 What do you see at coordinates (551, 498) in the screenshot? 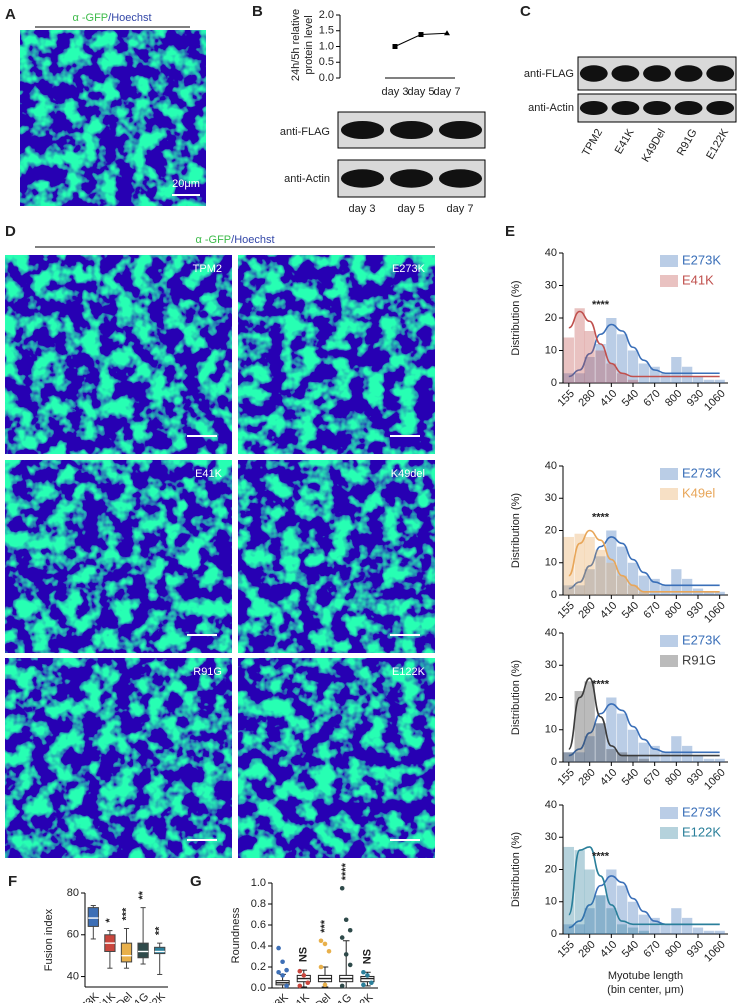
I see `y-tick-label: 30` at bounding box center [551, 498].